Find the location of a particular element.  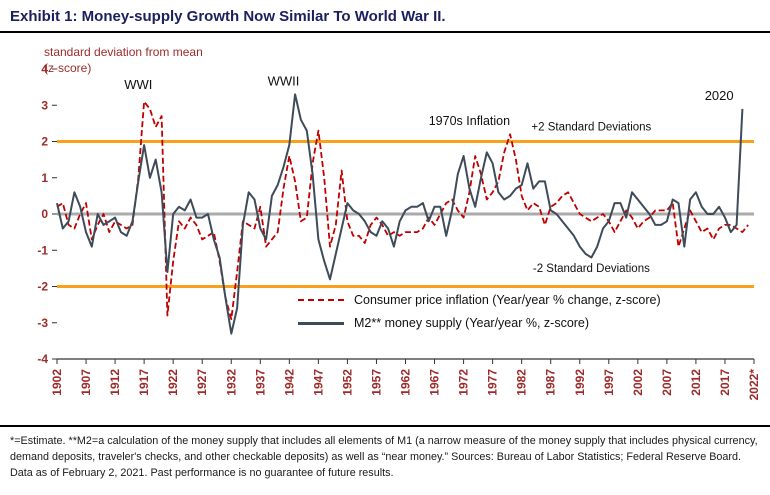

y-tick-label: -4 is located at coordinates (42, 359).